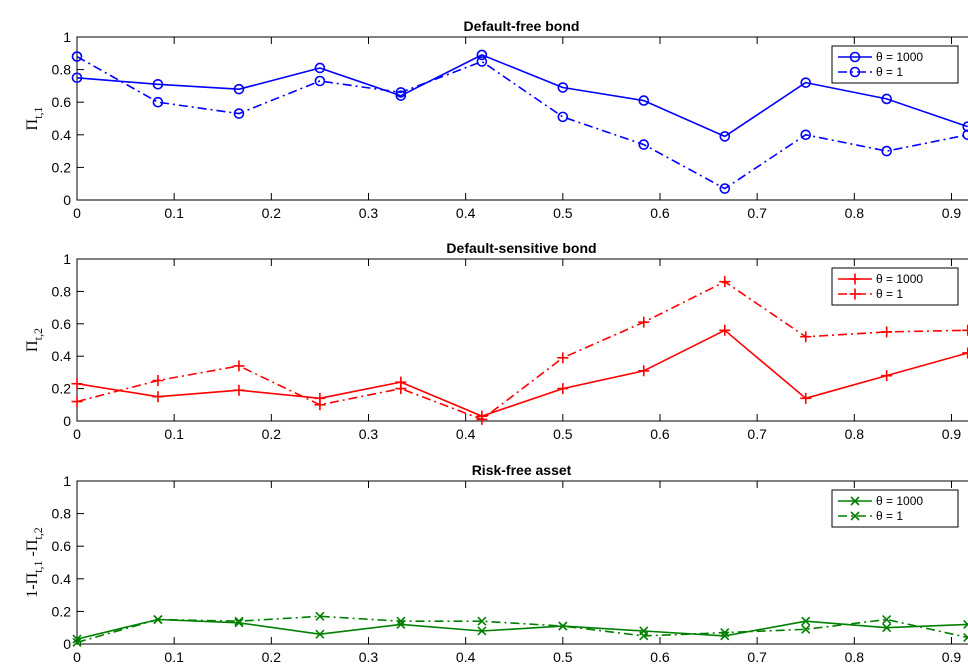 The height and width of the screenshot is (664, 968). What do you see at coordinates (174, 434) in the screenshot?
I see `x-tick-label: 0.1` at bounding box center [174, 434].